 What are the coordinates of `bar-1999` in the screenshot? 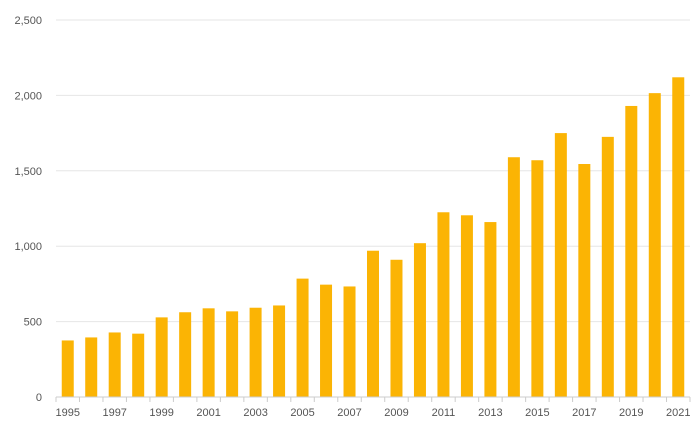 It's located at (161, 357).